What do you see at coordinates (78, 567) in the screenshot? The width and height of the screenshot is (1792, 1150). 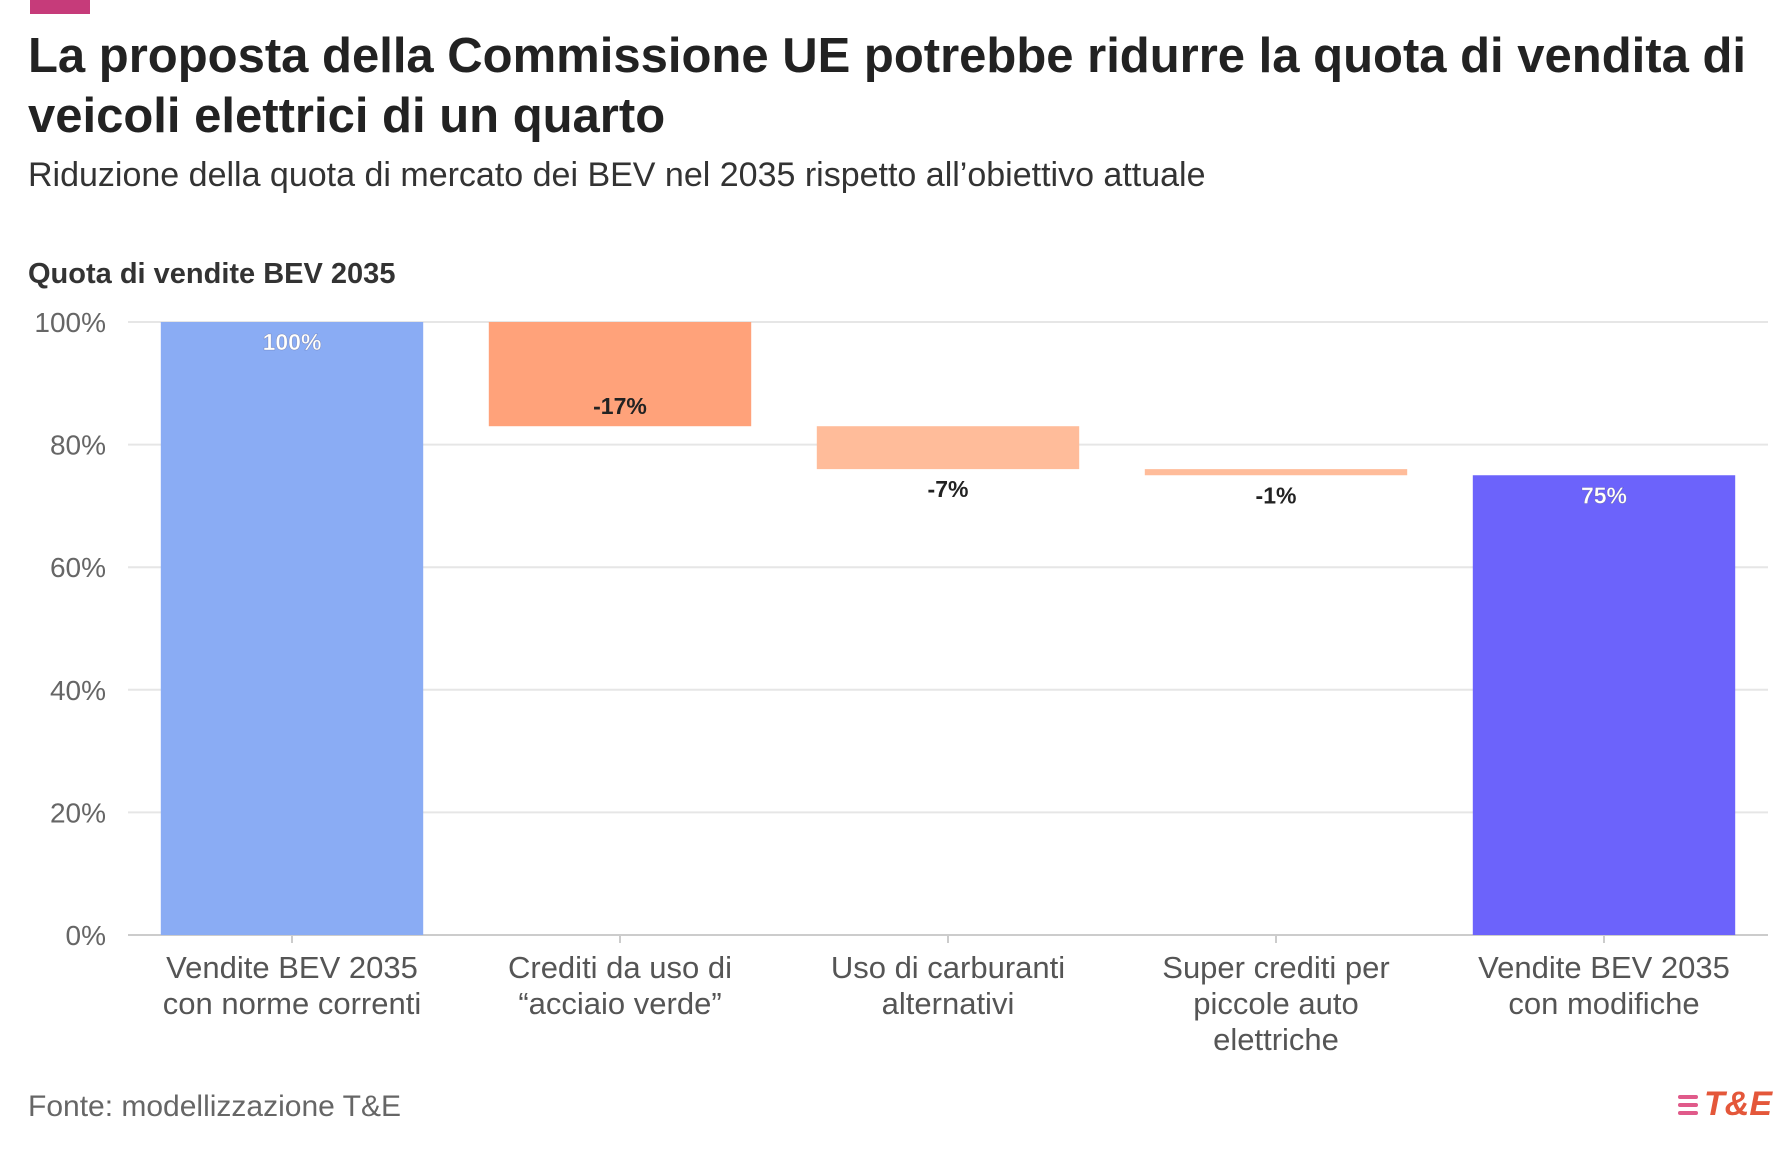 I see `y-tick-label: 60%` at bounding box center [78, 567].